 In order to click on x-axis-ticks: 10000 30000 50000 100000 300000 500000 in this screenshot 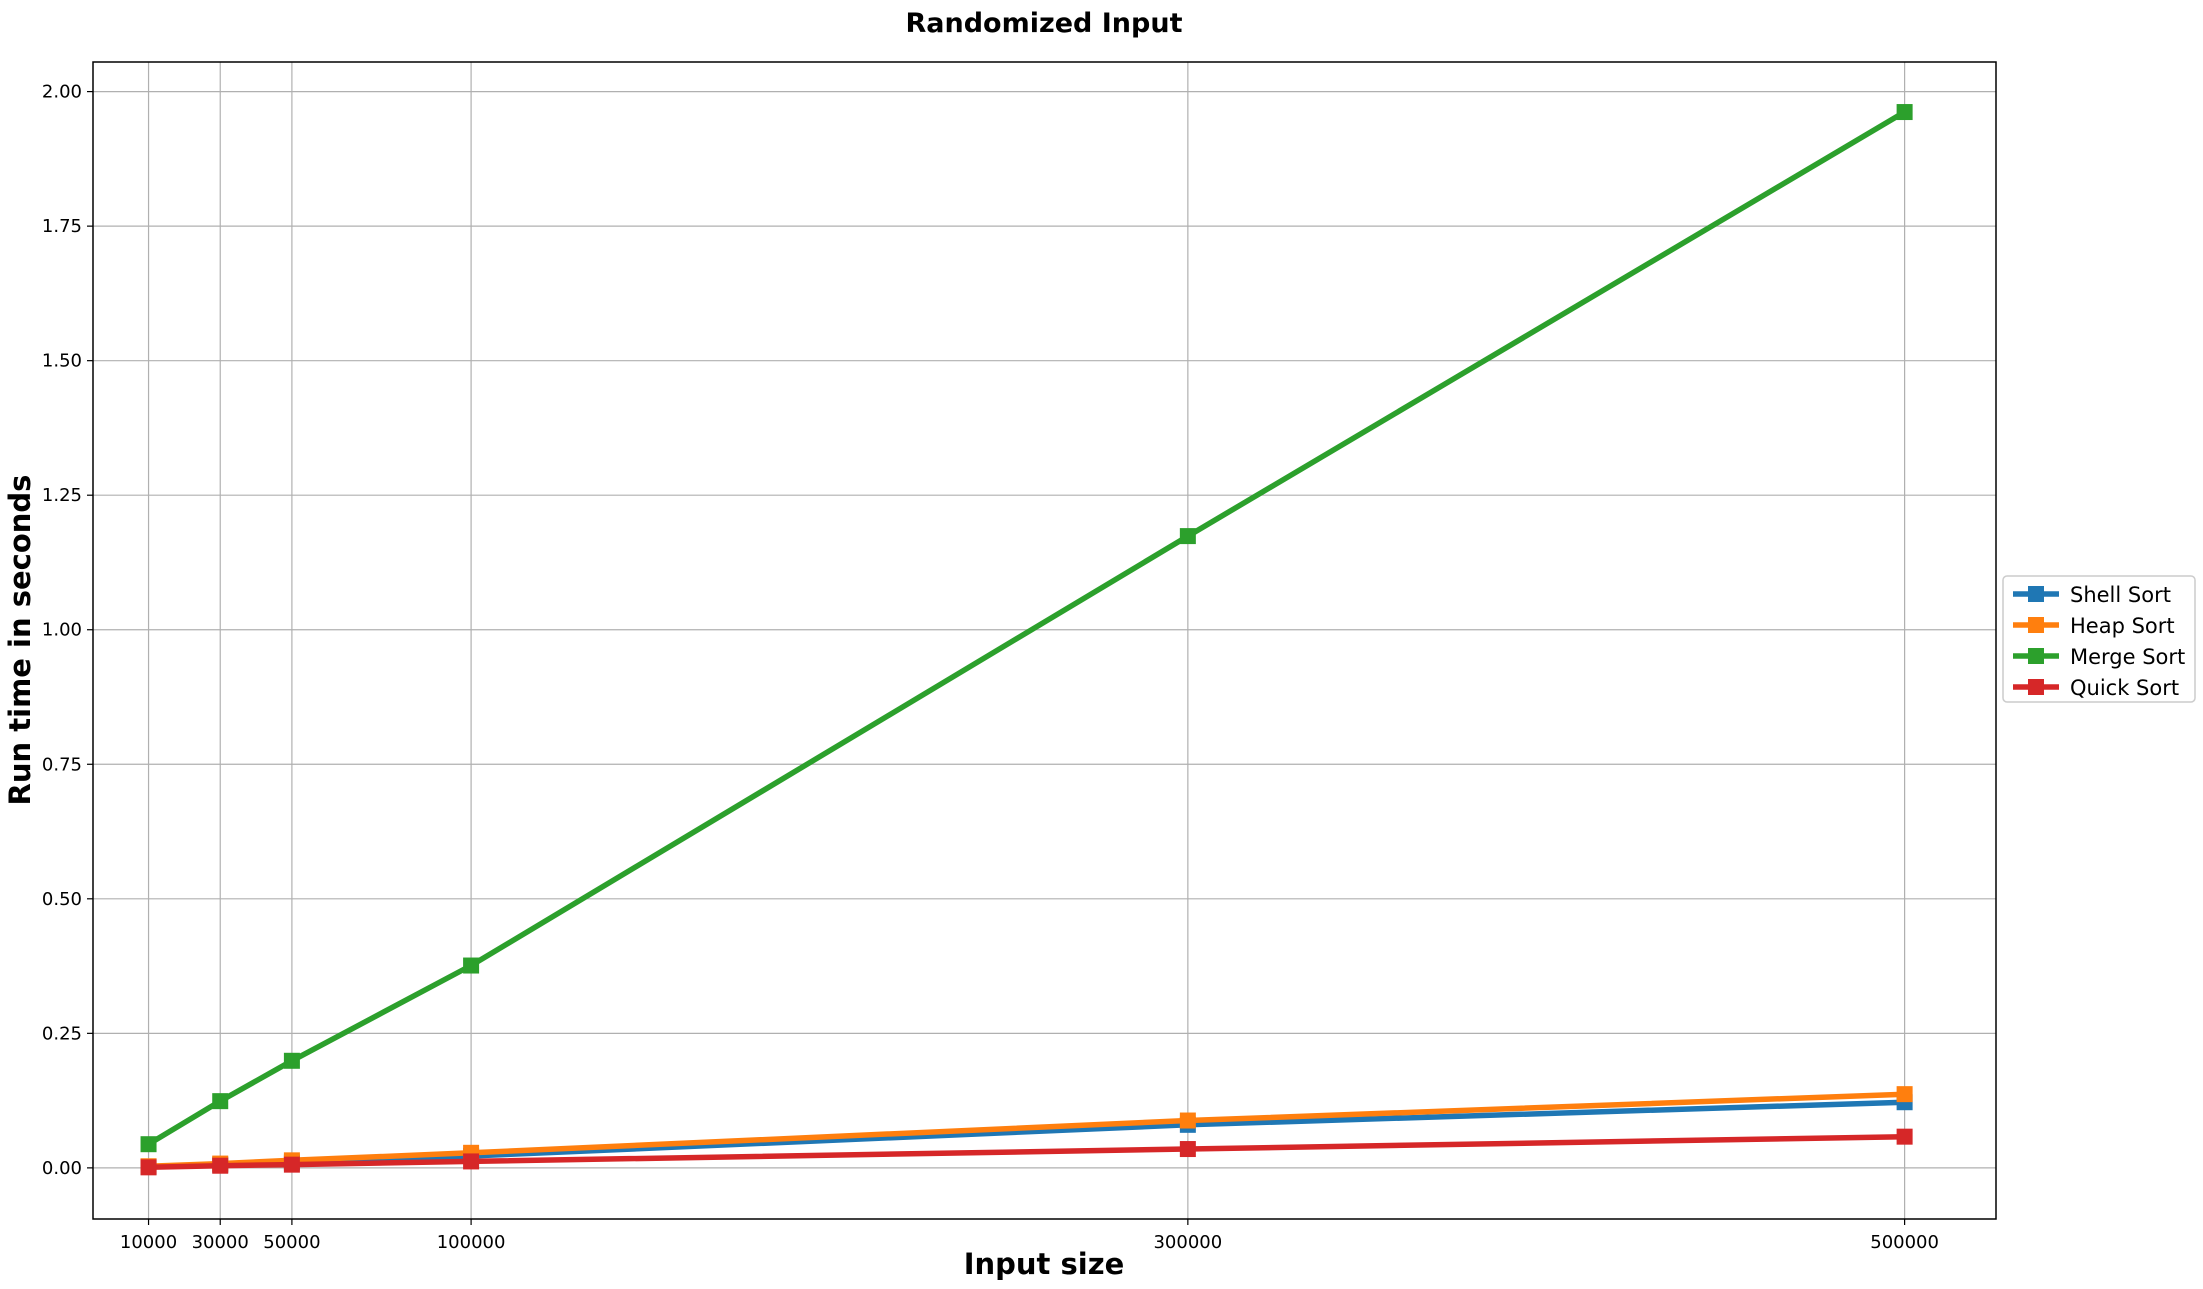, I will do `click(1029, 1236)`.